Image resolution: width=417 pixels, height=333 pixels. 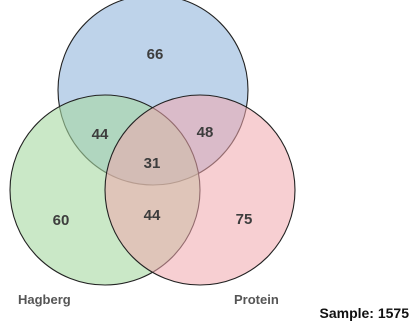 I want to click on left-set-label: Hagberg, so click(x=44, y=299).